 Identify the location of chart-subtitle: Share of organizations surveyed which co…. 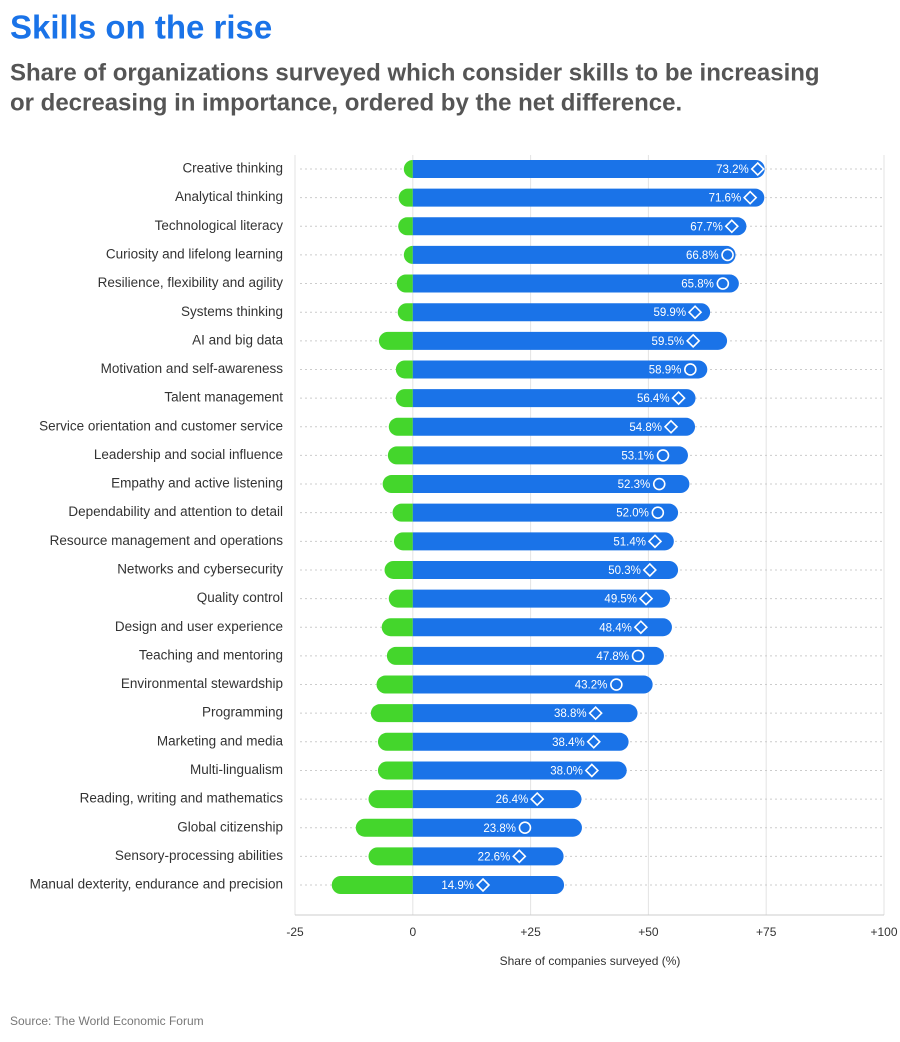
(415, 72).